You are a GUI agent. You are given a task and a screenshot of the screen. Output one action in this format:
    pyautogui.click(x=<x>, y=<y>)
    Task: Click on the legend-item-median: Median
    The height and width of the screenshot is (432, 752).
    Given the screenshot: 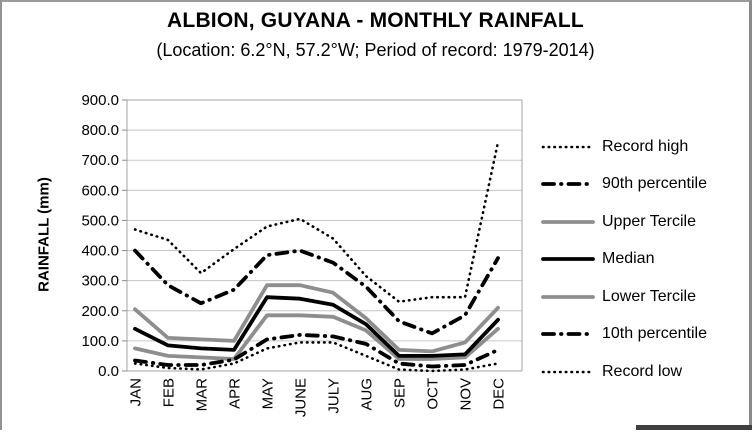 What is the action you would take?
    pyautogui.click(x=645, y=260)
    